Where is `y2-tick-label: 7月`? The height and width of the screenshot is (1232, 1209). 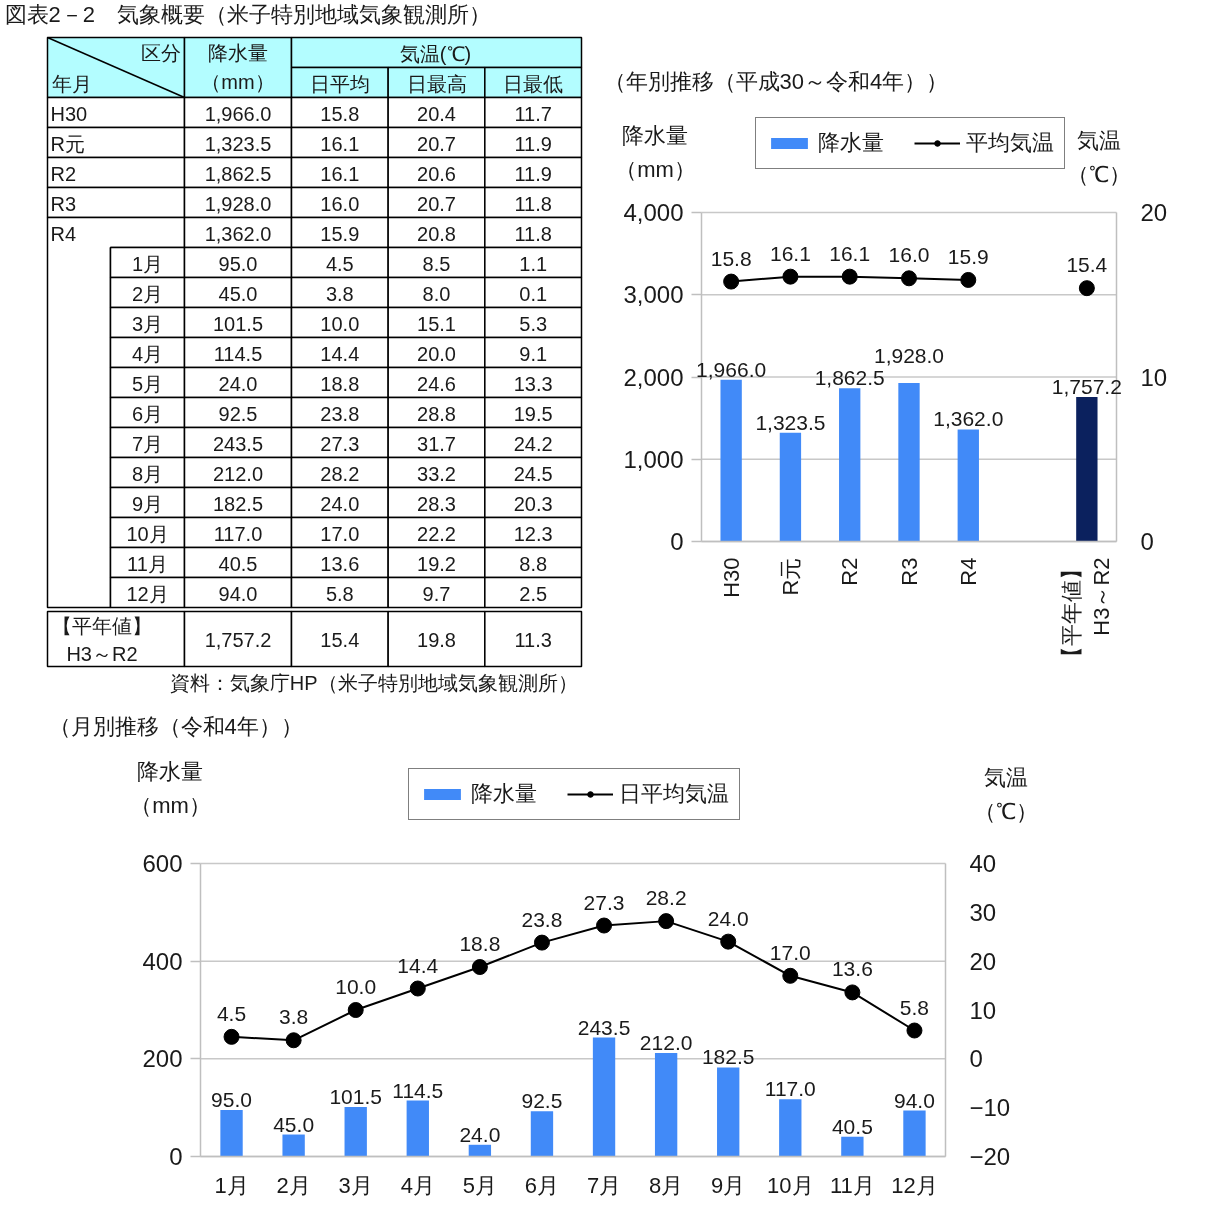
y2-tick-label: 7月 is located at coordinates (147, 443).